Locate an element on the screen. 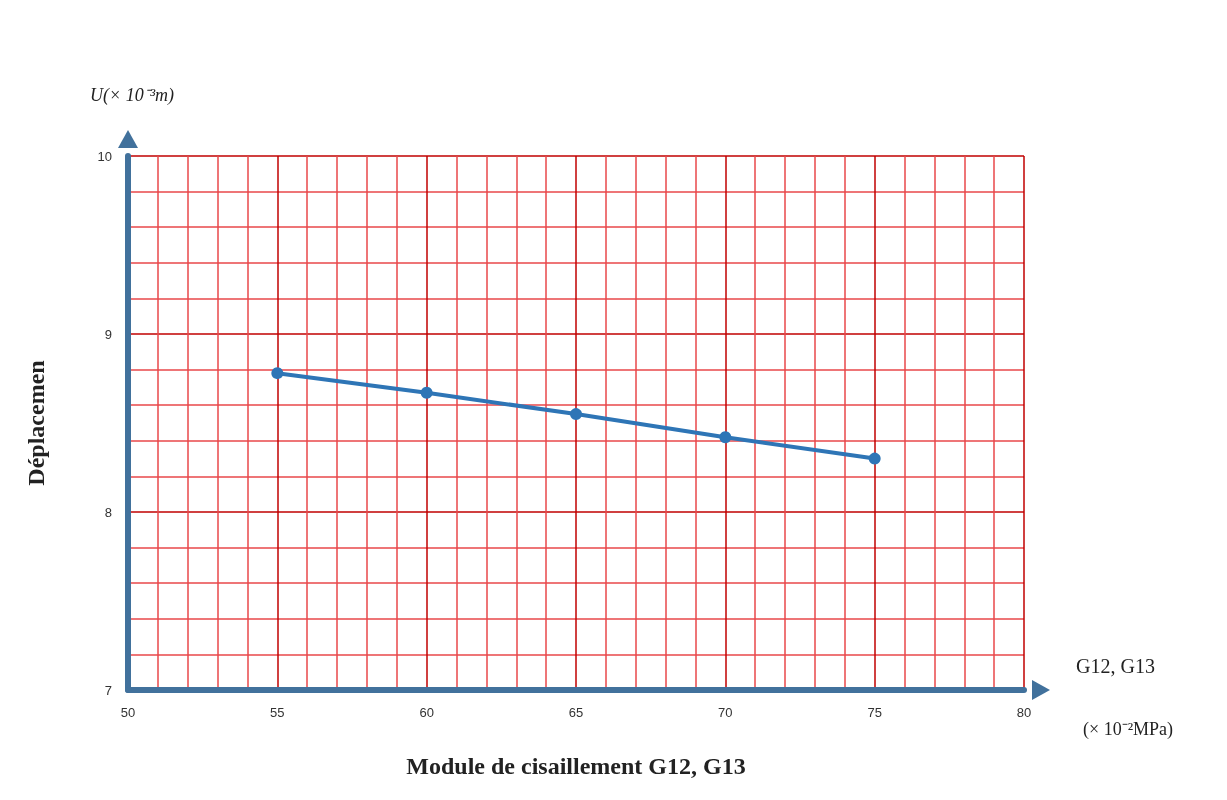 This screenshot has height=800, width=1227. text: U(× 10⁻³m) is located at coordinates (132, 95).